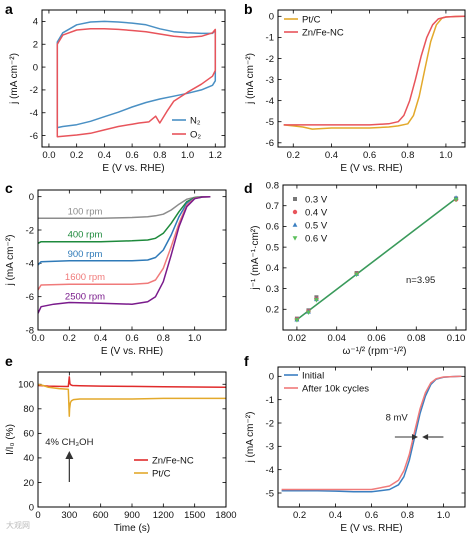 Image resolution: width=472 pixels, height=533 pixels. Describe the element at coordinates (85, 296) in the screenshot. I see `rpm-label-4: 2500 rpm` at that location.